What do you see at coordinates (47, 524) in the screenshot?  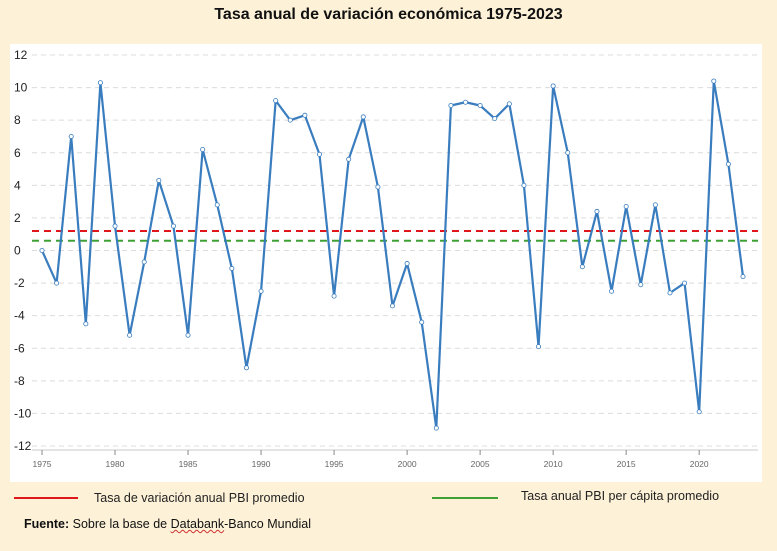 I see `source-label: Fuente:` at bounding box center [47, 524].